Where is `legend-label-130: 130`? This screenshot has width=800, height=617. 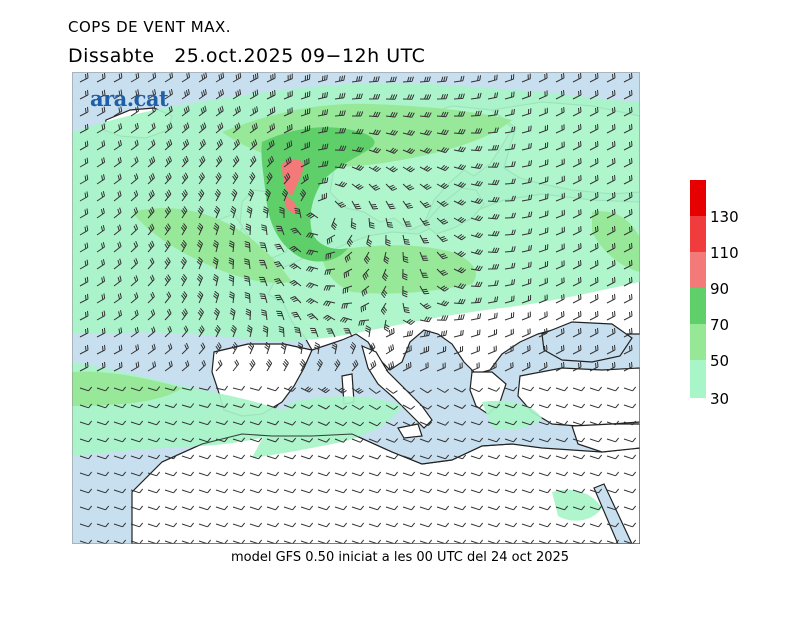
legend-label-130: 130 is located at coordinates (724, 217).